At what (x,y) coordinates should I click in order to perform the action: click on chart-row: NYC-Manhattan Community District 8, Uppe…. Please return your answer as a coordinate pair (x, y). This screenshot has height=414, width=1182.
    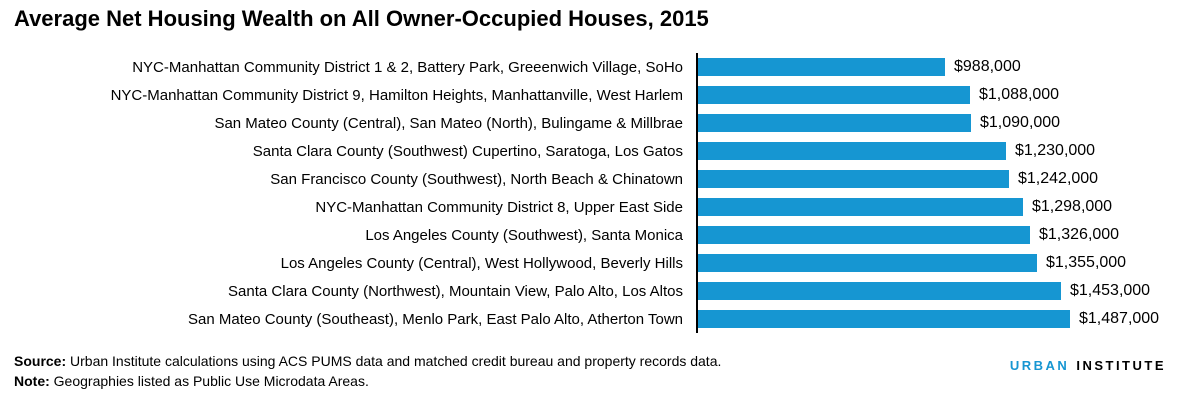
    Looking at the image, I should click on (591, 207).